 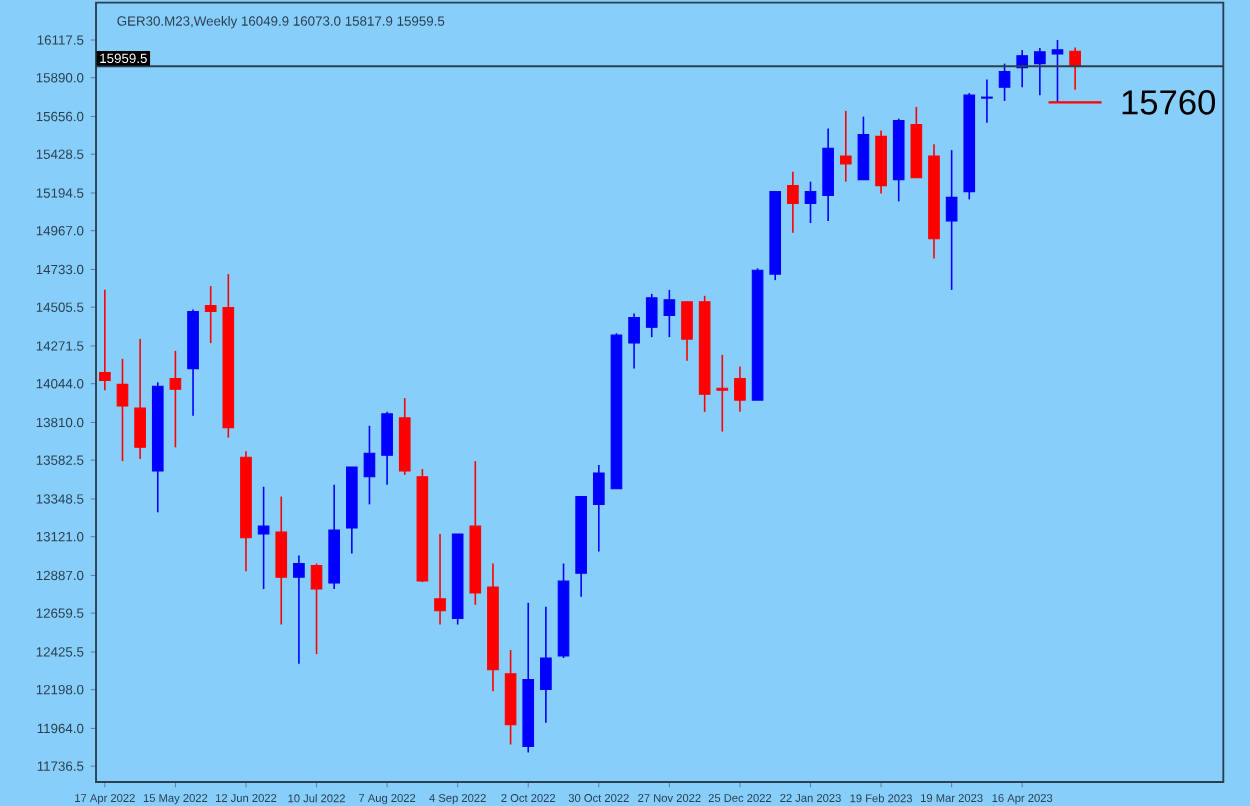 What do you see at coordinates (1169, 102) in the screenshot?
I see `text: 15760` at bounding box center [1169, 102].